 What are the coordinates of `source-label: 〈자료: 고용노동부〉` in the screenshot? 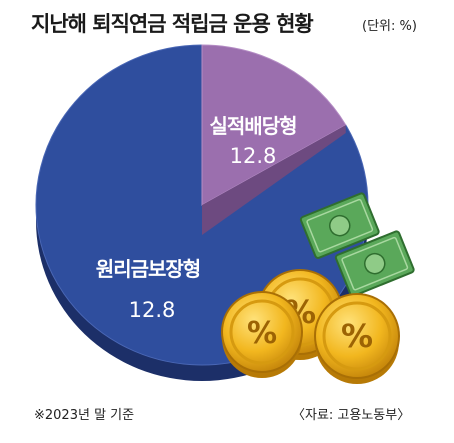 It's located at (351, 415).